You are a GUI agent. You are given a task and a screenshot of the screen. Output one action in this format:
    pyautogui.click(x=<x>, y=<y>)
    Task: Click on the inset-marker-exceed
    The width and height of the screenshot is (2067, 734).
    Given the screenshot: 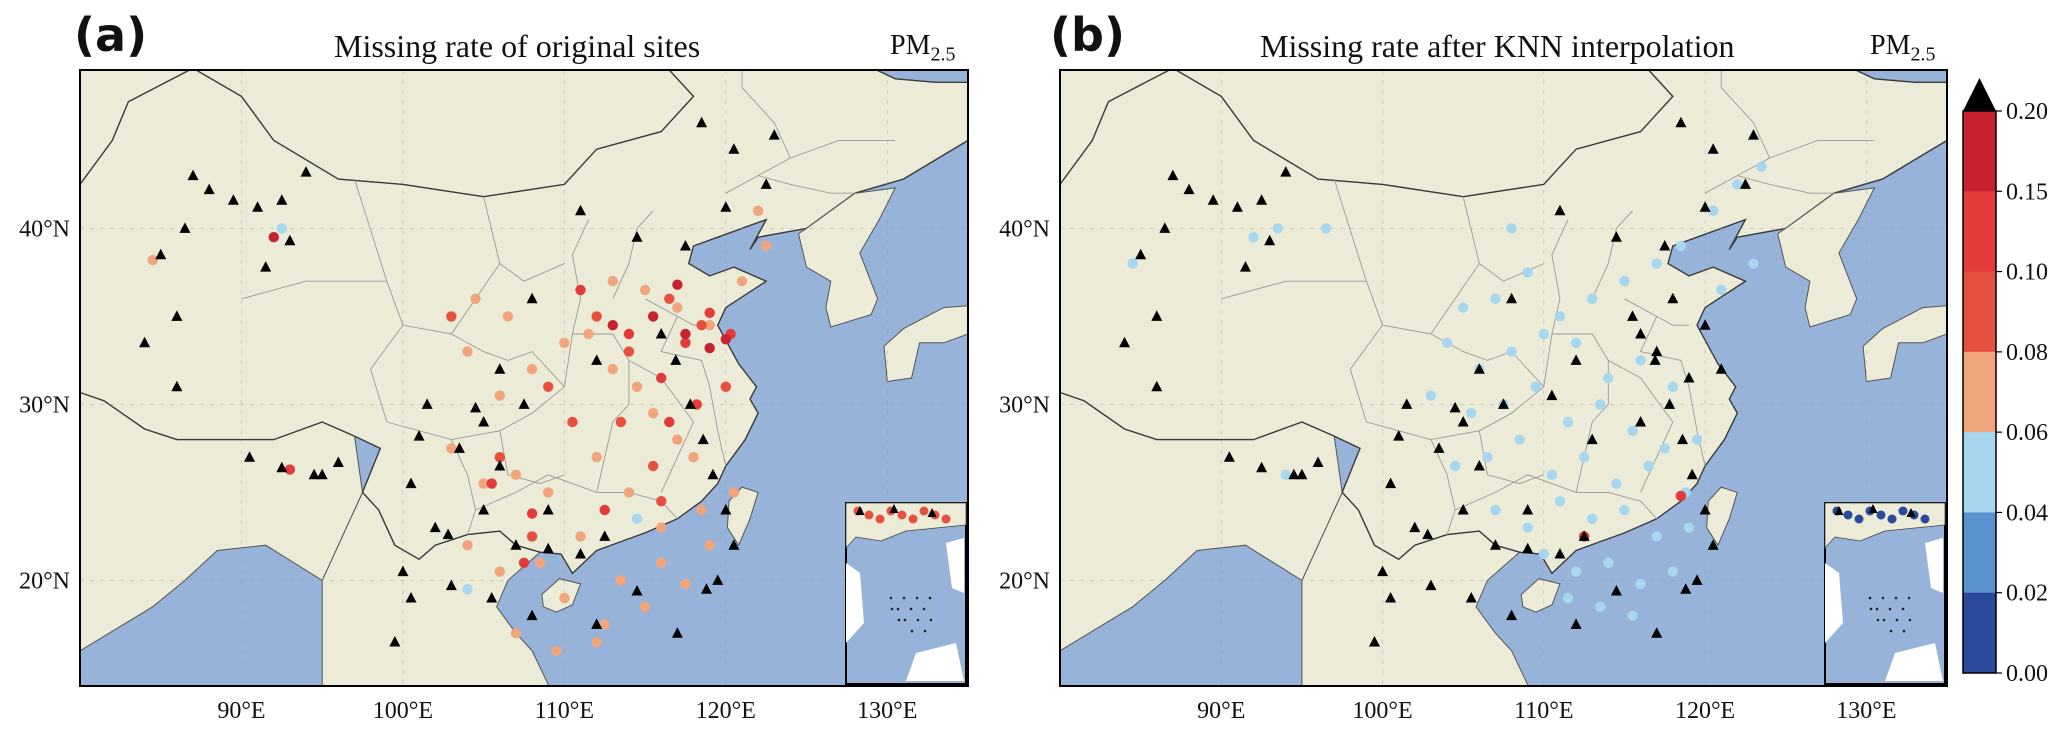 What is the action you would take?
    pyautogui.click(x=1911, y=512)
    